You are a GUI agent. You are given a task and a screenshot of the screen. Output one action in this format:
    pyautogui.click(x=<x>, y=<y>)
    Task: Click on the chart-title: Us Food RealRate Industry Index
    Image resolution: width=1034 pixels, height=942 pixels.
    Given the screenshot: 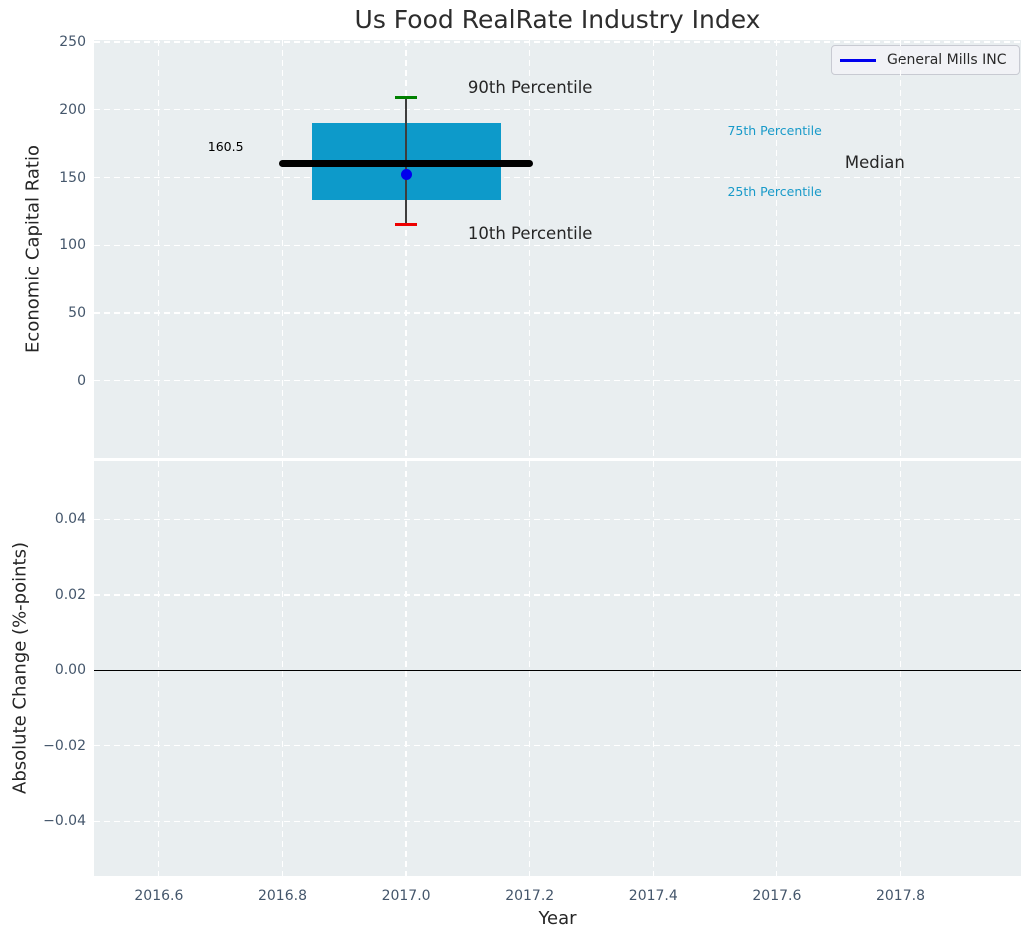 What is the action you would take?
    pyautogui.click(x=557, y=19)
    